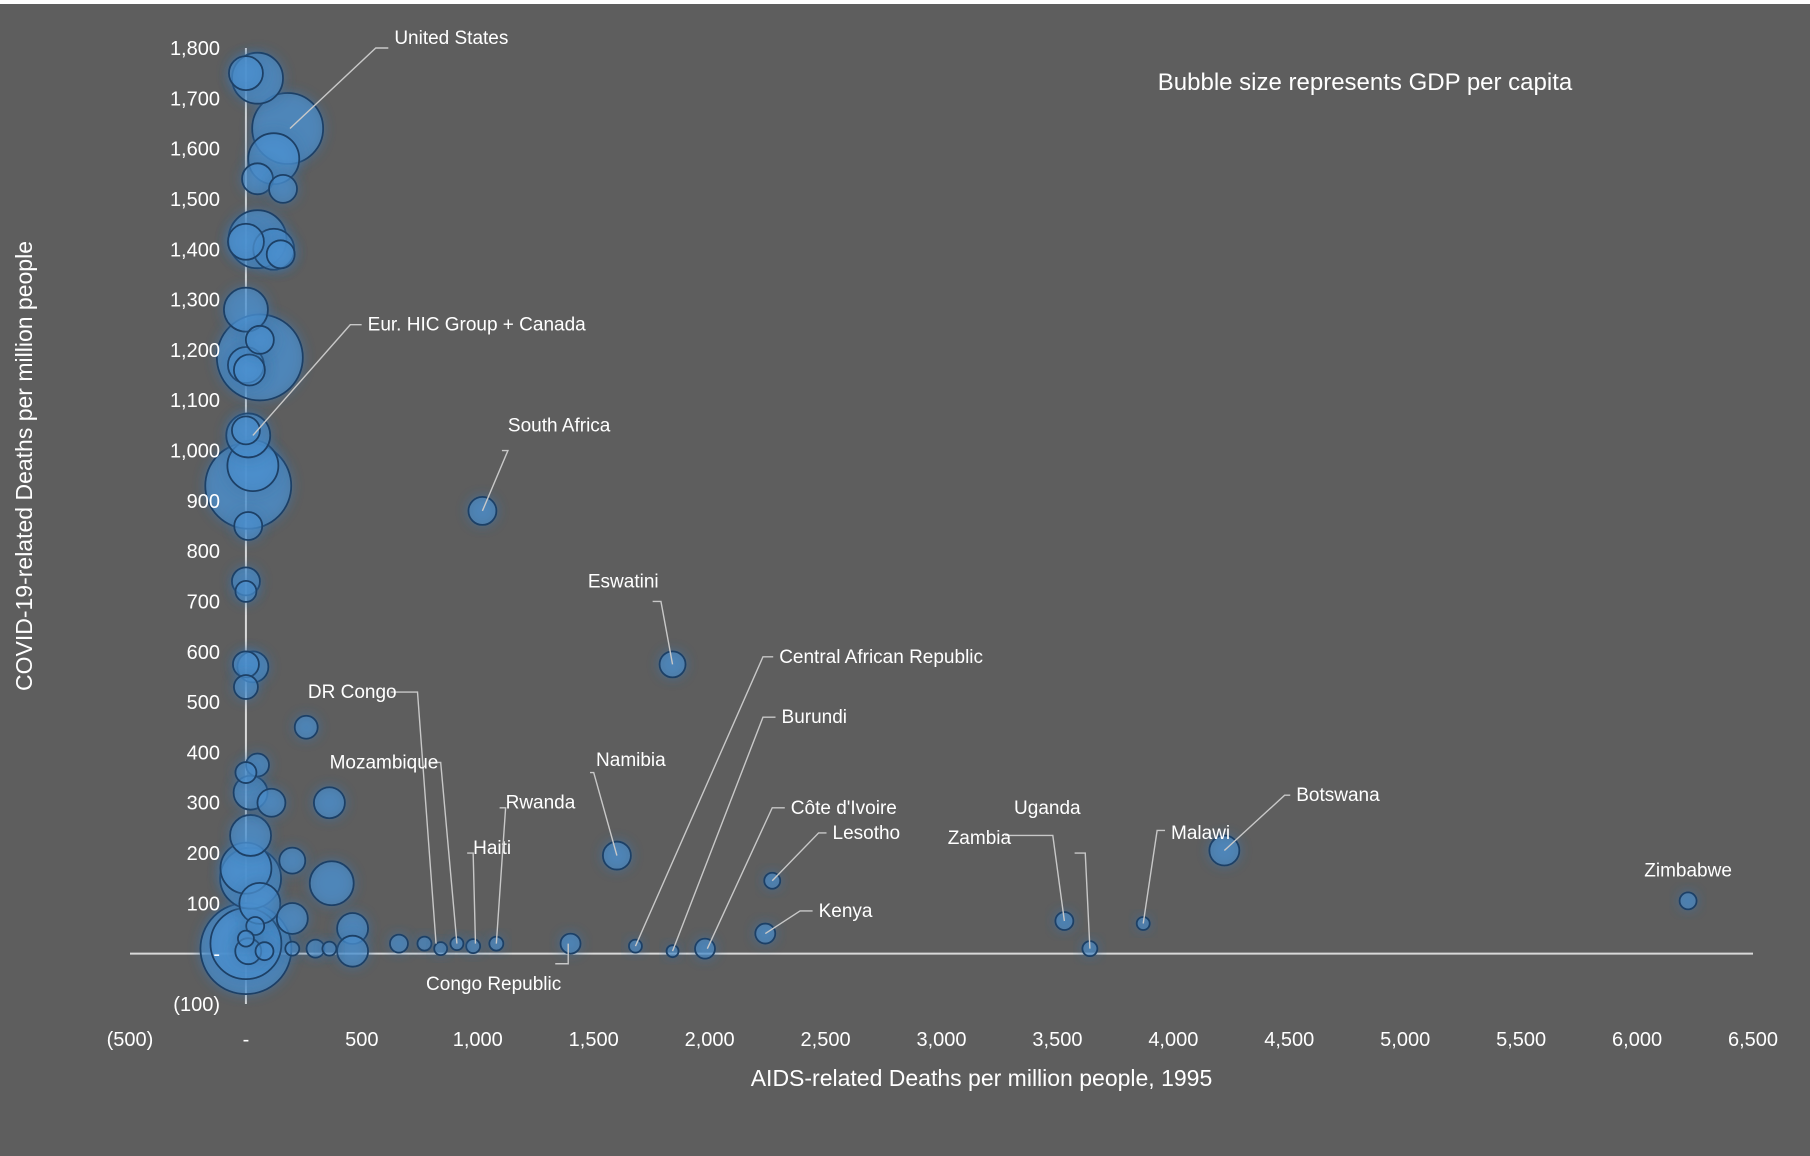  Describe the element at coordinates (980, 838) in the screenshot. I see `data-label-zambia: Zambia` at that location.